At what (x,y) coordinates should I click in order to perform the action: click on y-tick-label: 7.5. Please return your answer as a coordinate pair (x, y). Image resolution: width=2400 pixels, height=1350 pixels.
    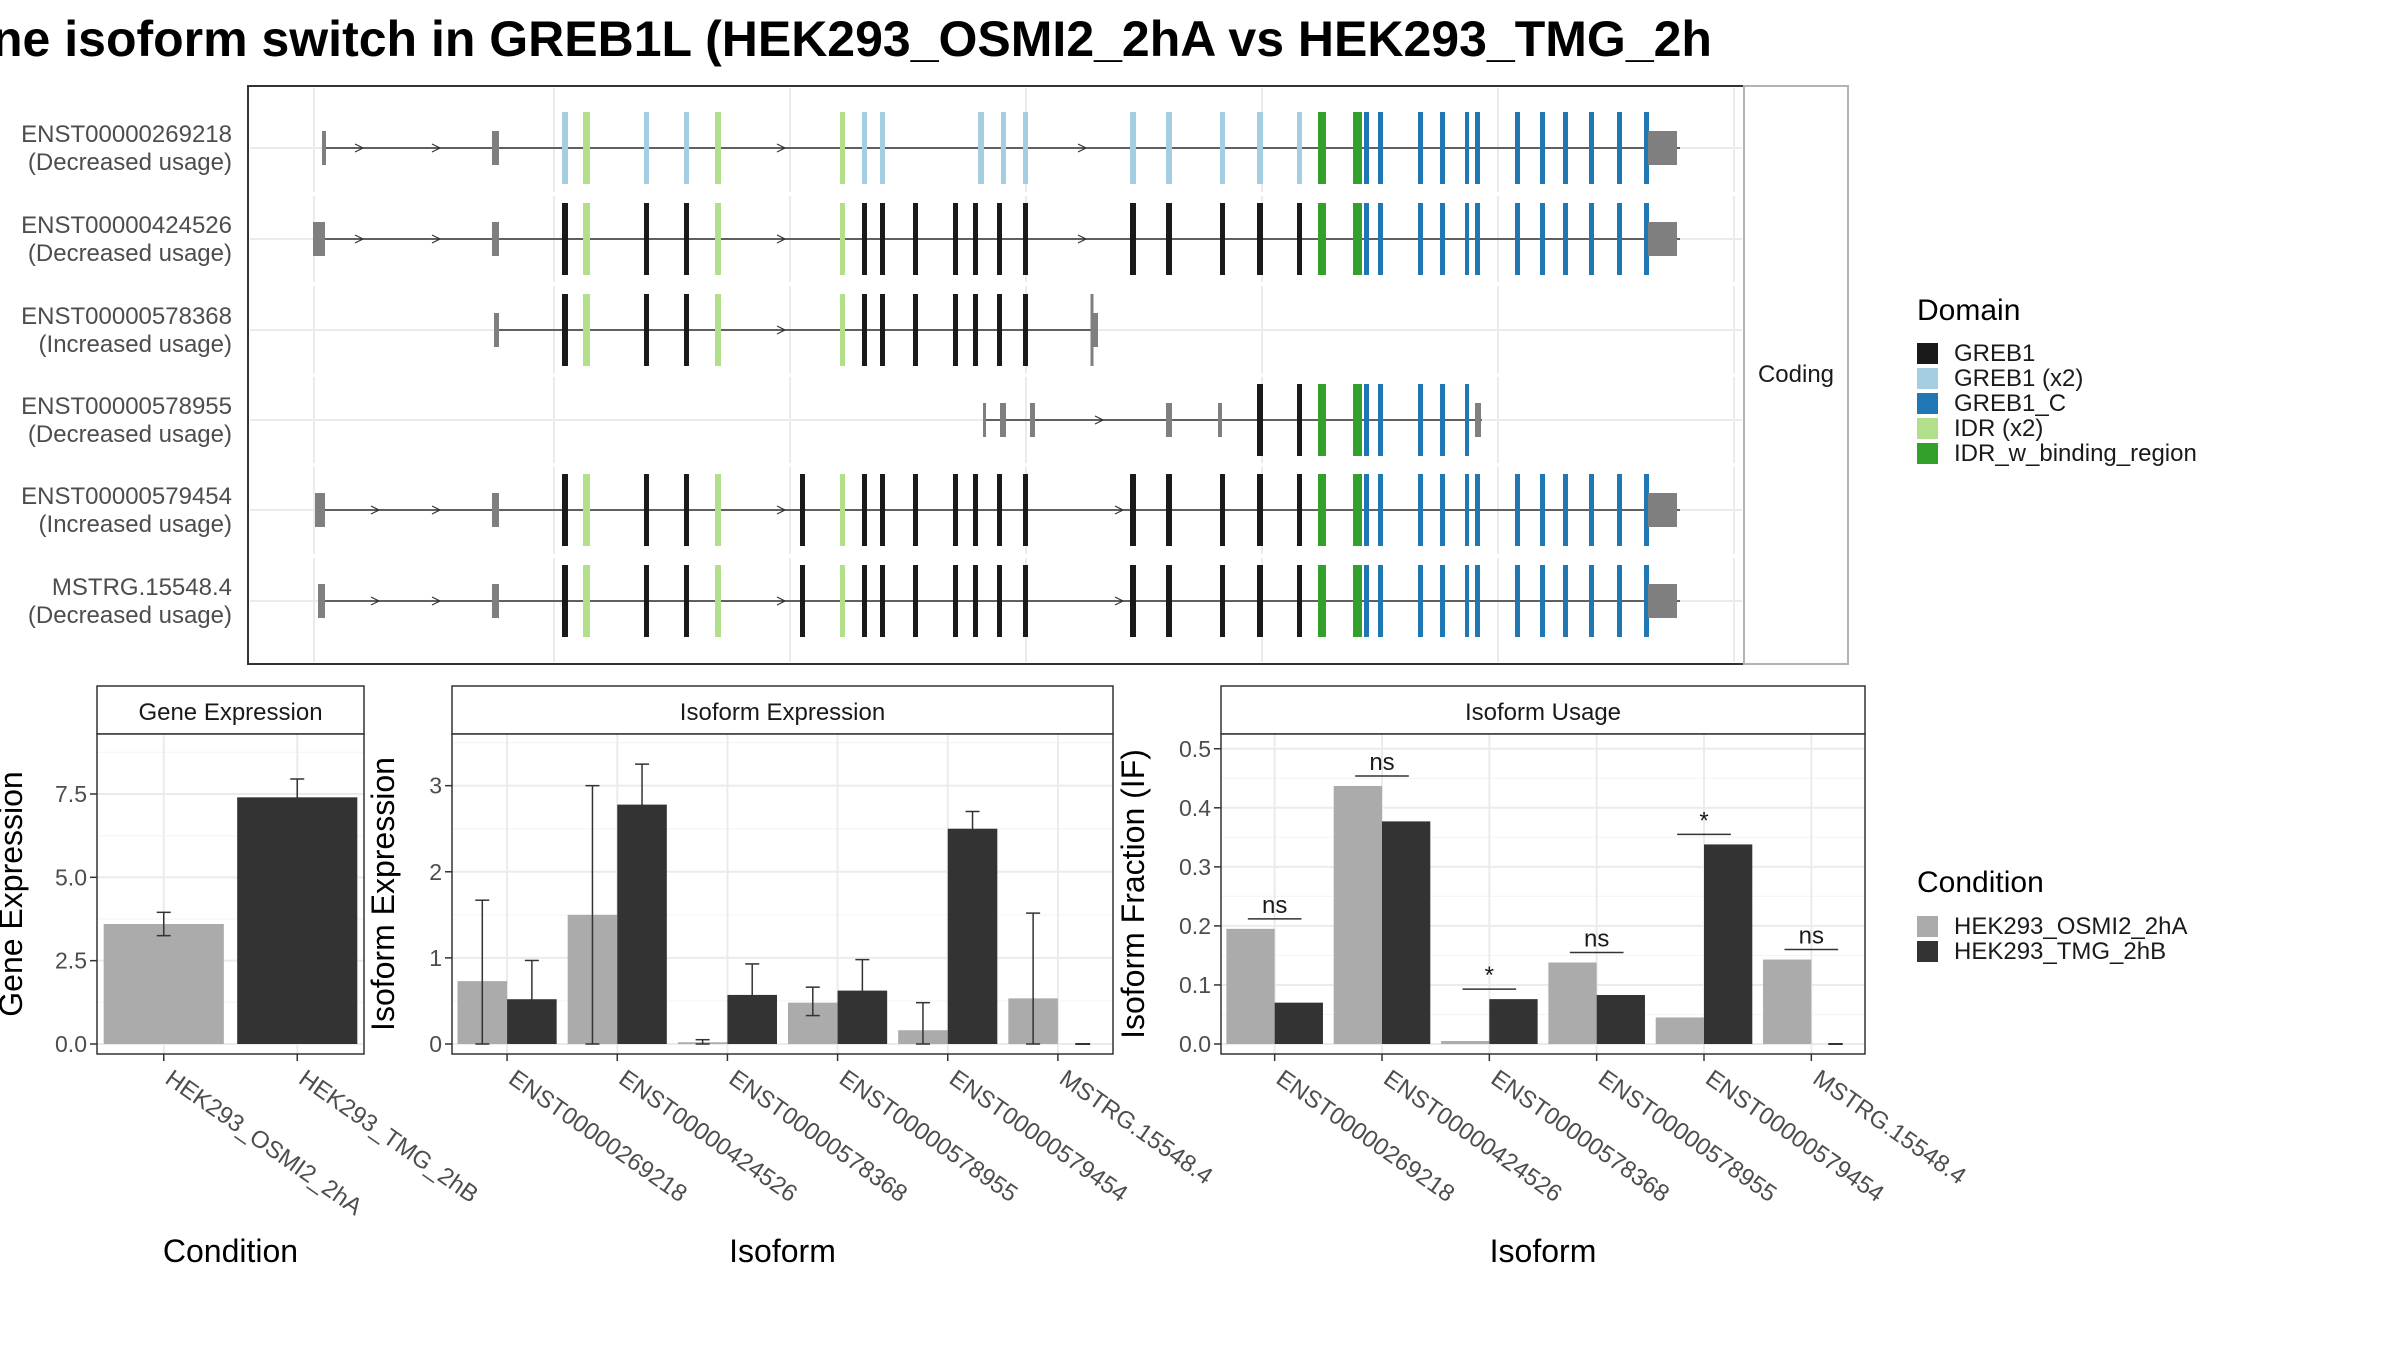
    Looking at the image, I should click on (71, 794).